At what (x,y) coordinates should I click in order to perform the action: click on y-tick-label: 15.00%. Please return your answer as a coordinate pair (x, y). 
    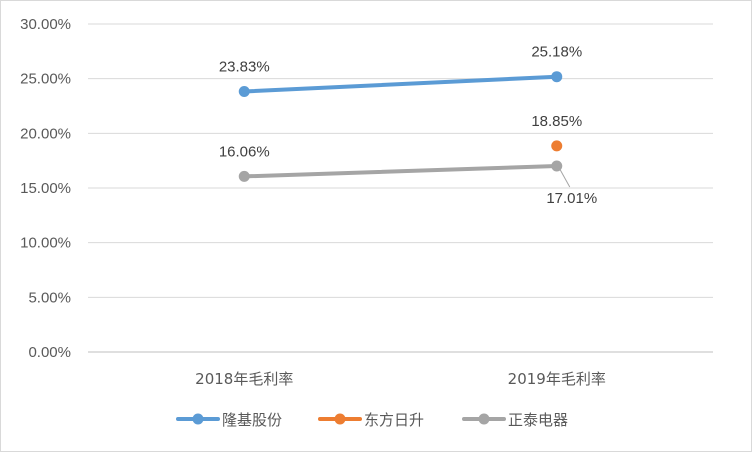
    Looking at the image, I should click on (45, 188).